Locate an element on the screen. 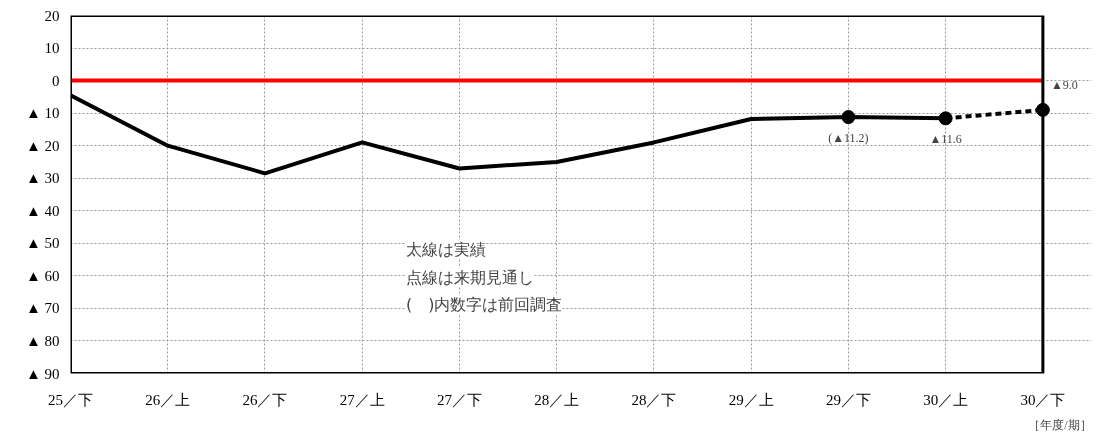 This screenshot has height=443, width=1096. text: ［年度/期］ is located at coordinates (1060, 424).